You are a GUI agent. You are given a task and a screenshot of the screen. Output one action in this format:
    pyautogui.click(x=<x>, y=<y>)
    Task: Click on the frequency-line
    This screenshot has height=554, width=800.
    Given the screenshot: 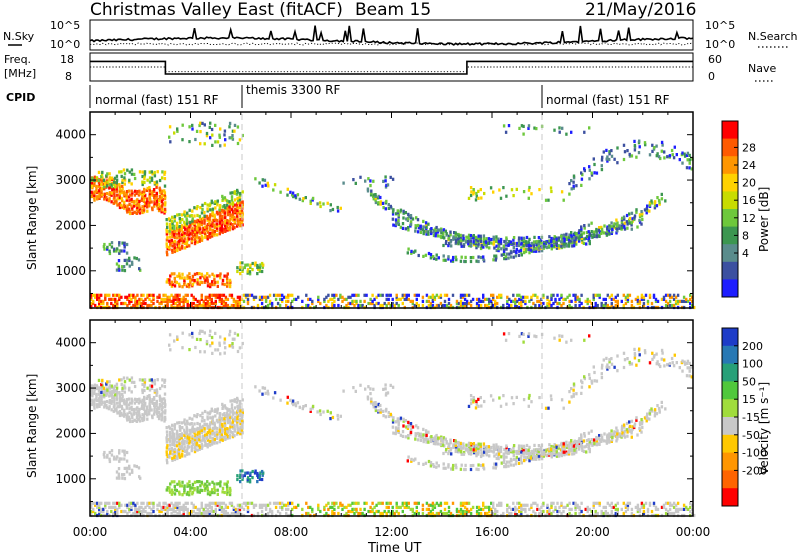 What is the action you would take?
    pyautogui.click(x=391, y=67)
    